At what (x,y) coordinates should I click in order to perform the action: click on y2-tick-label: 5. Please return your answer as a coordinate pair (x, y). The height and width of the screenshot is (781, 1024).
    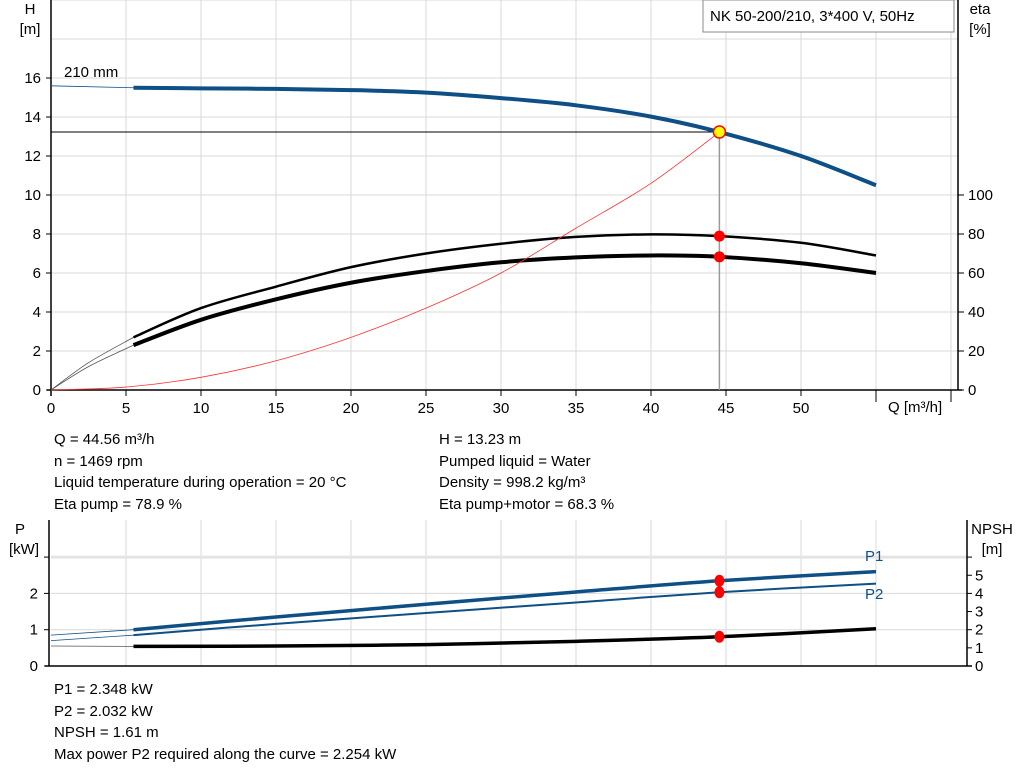
    Looking at the image, I should click on (979, 575).